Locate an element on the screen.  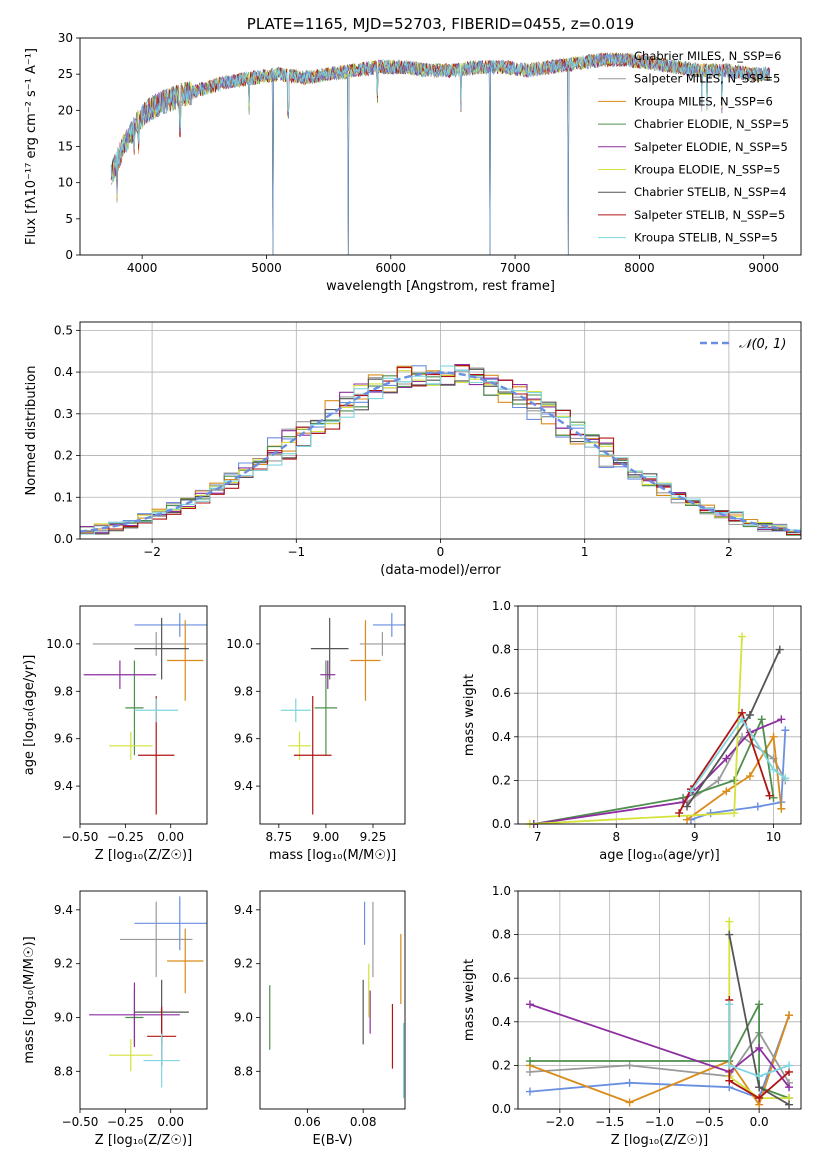
legend-label: Salpeter MILES, N_SSP=5 is located at coordinates (707, 79).